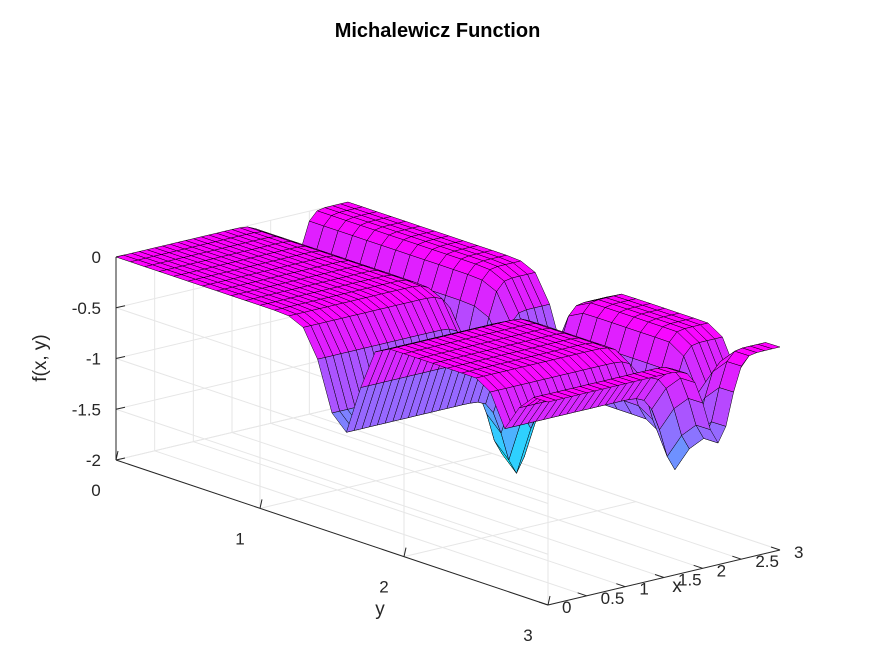  Describe the element at coordinates (566, 607) in the screenshot. I see `x-tick-label: 0` at that location.